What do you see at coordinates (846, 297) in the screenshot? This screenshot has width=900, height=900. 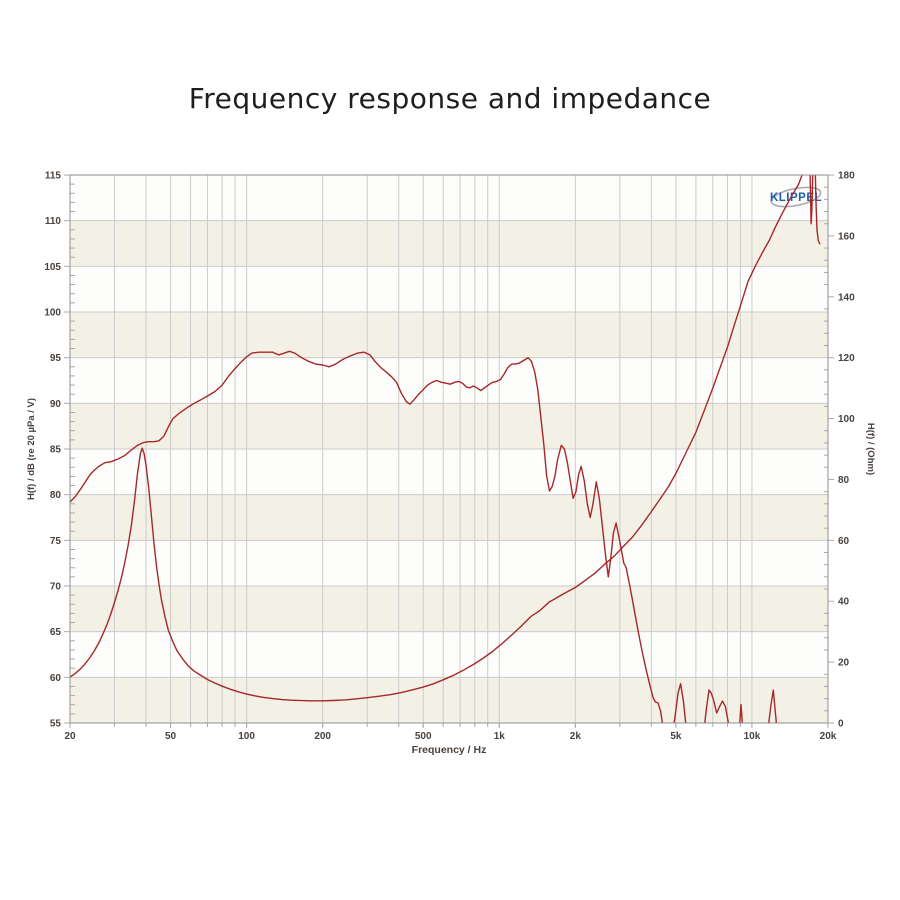 I see `right-tick-label: 140` at bounding box center [846, 297].